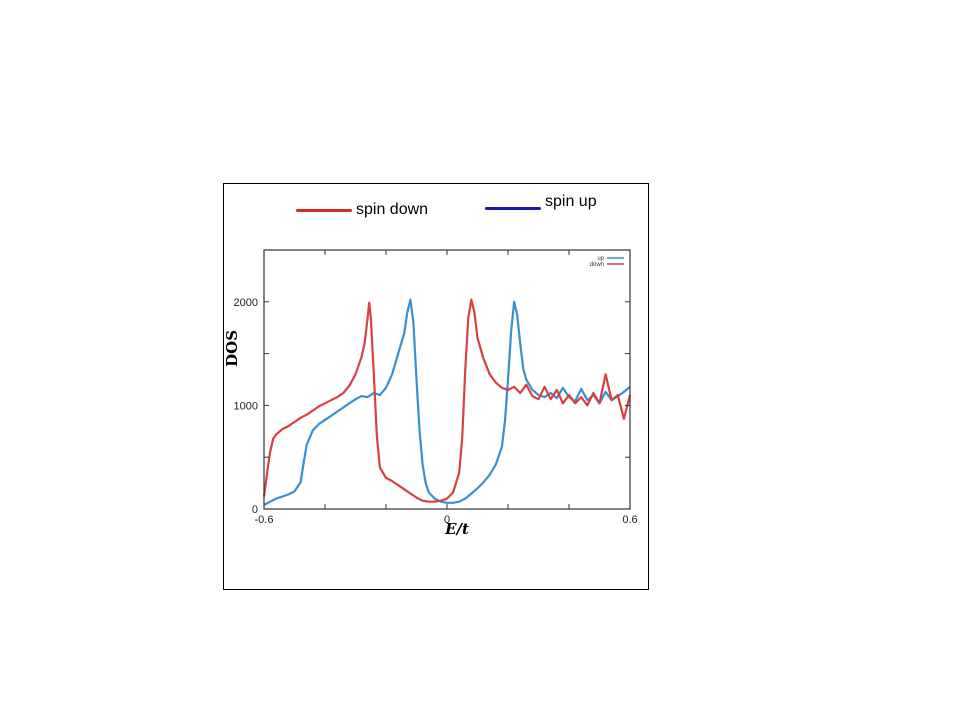 Image resolution: width=960 pixels, height=720 pixels. What do you see at coordinates (324, 210) in the screenshot?
I see `spin-down-swatch` at bounding box center [324, 210].